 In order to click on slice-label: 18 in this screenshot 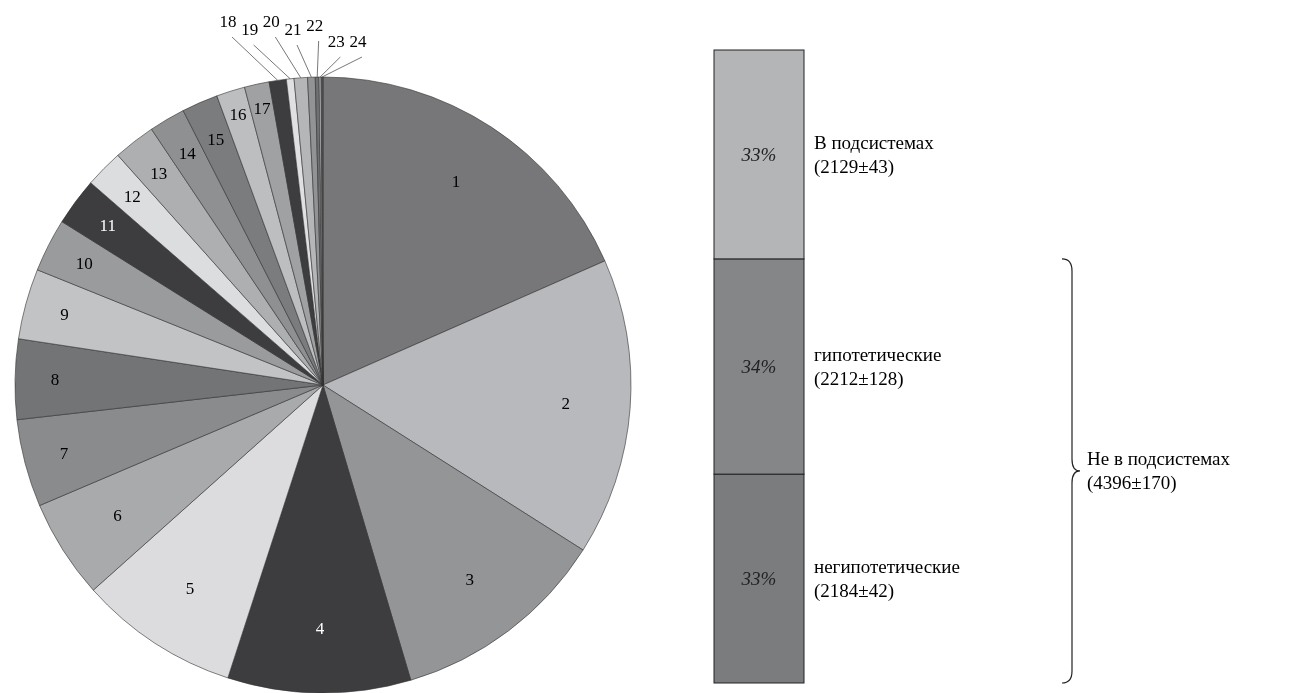, I will do `click(228, 21)`.